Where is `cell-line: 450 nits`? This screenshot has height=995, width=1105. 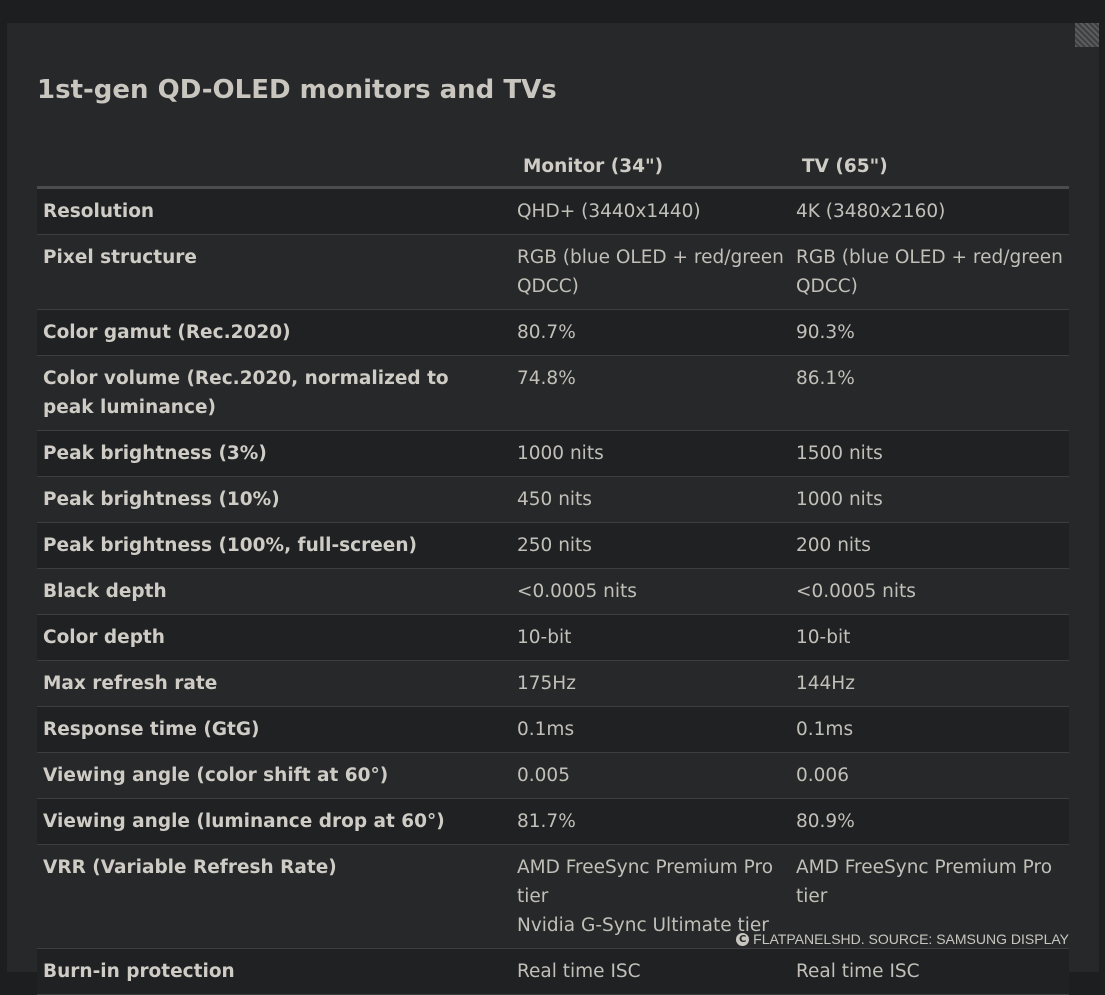
cell-line: 450 nits is located at coordinates (554, 499).